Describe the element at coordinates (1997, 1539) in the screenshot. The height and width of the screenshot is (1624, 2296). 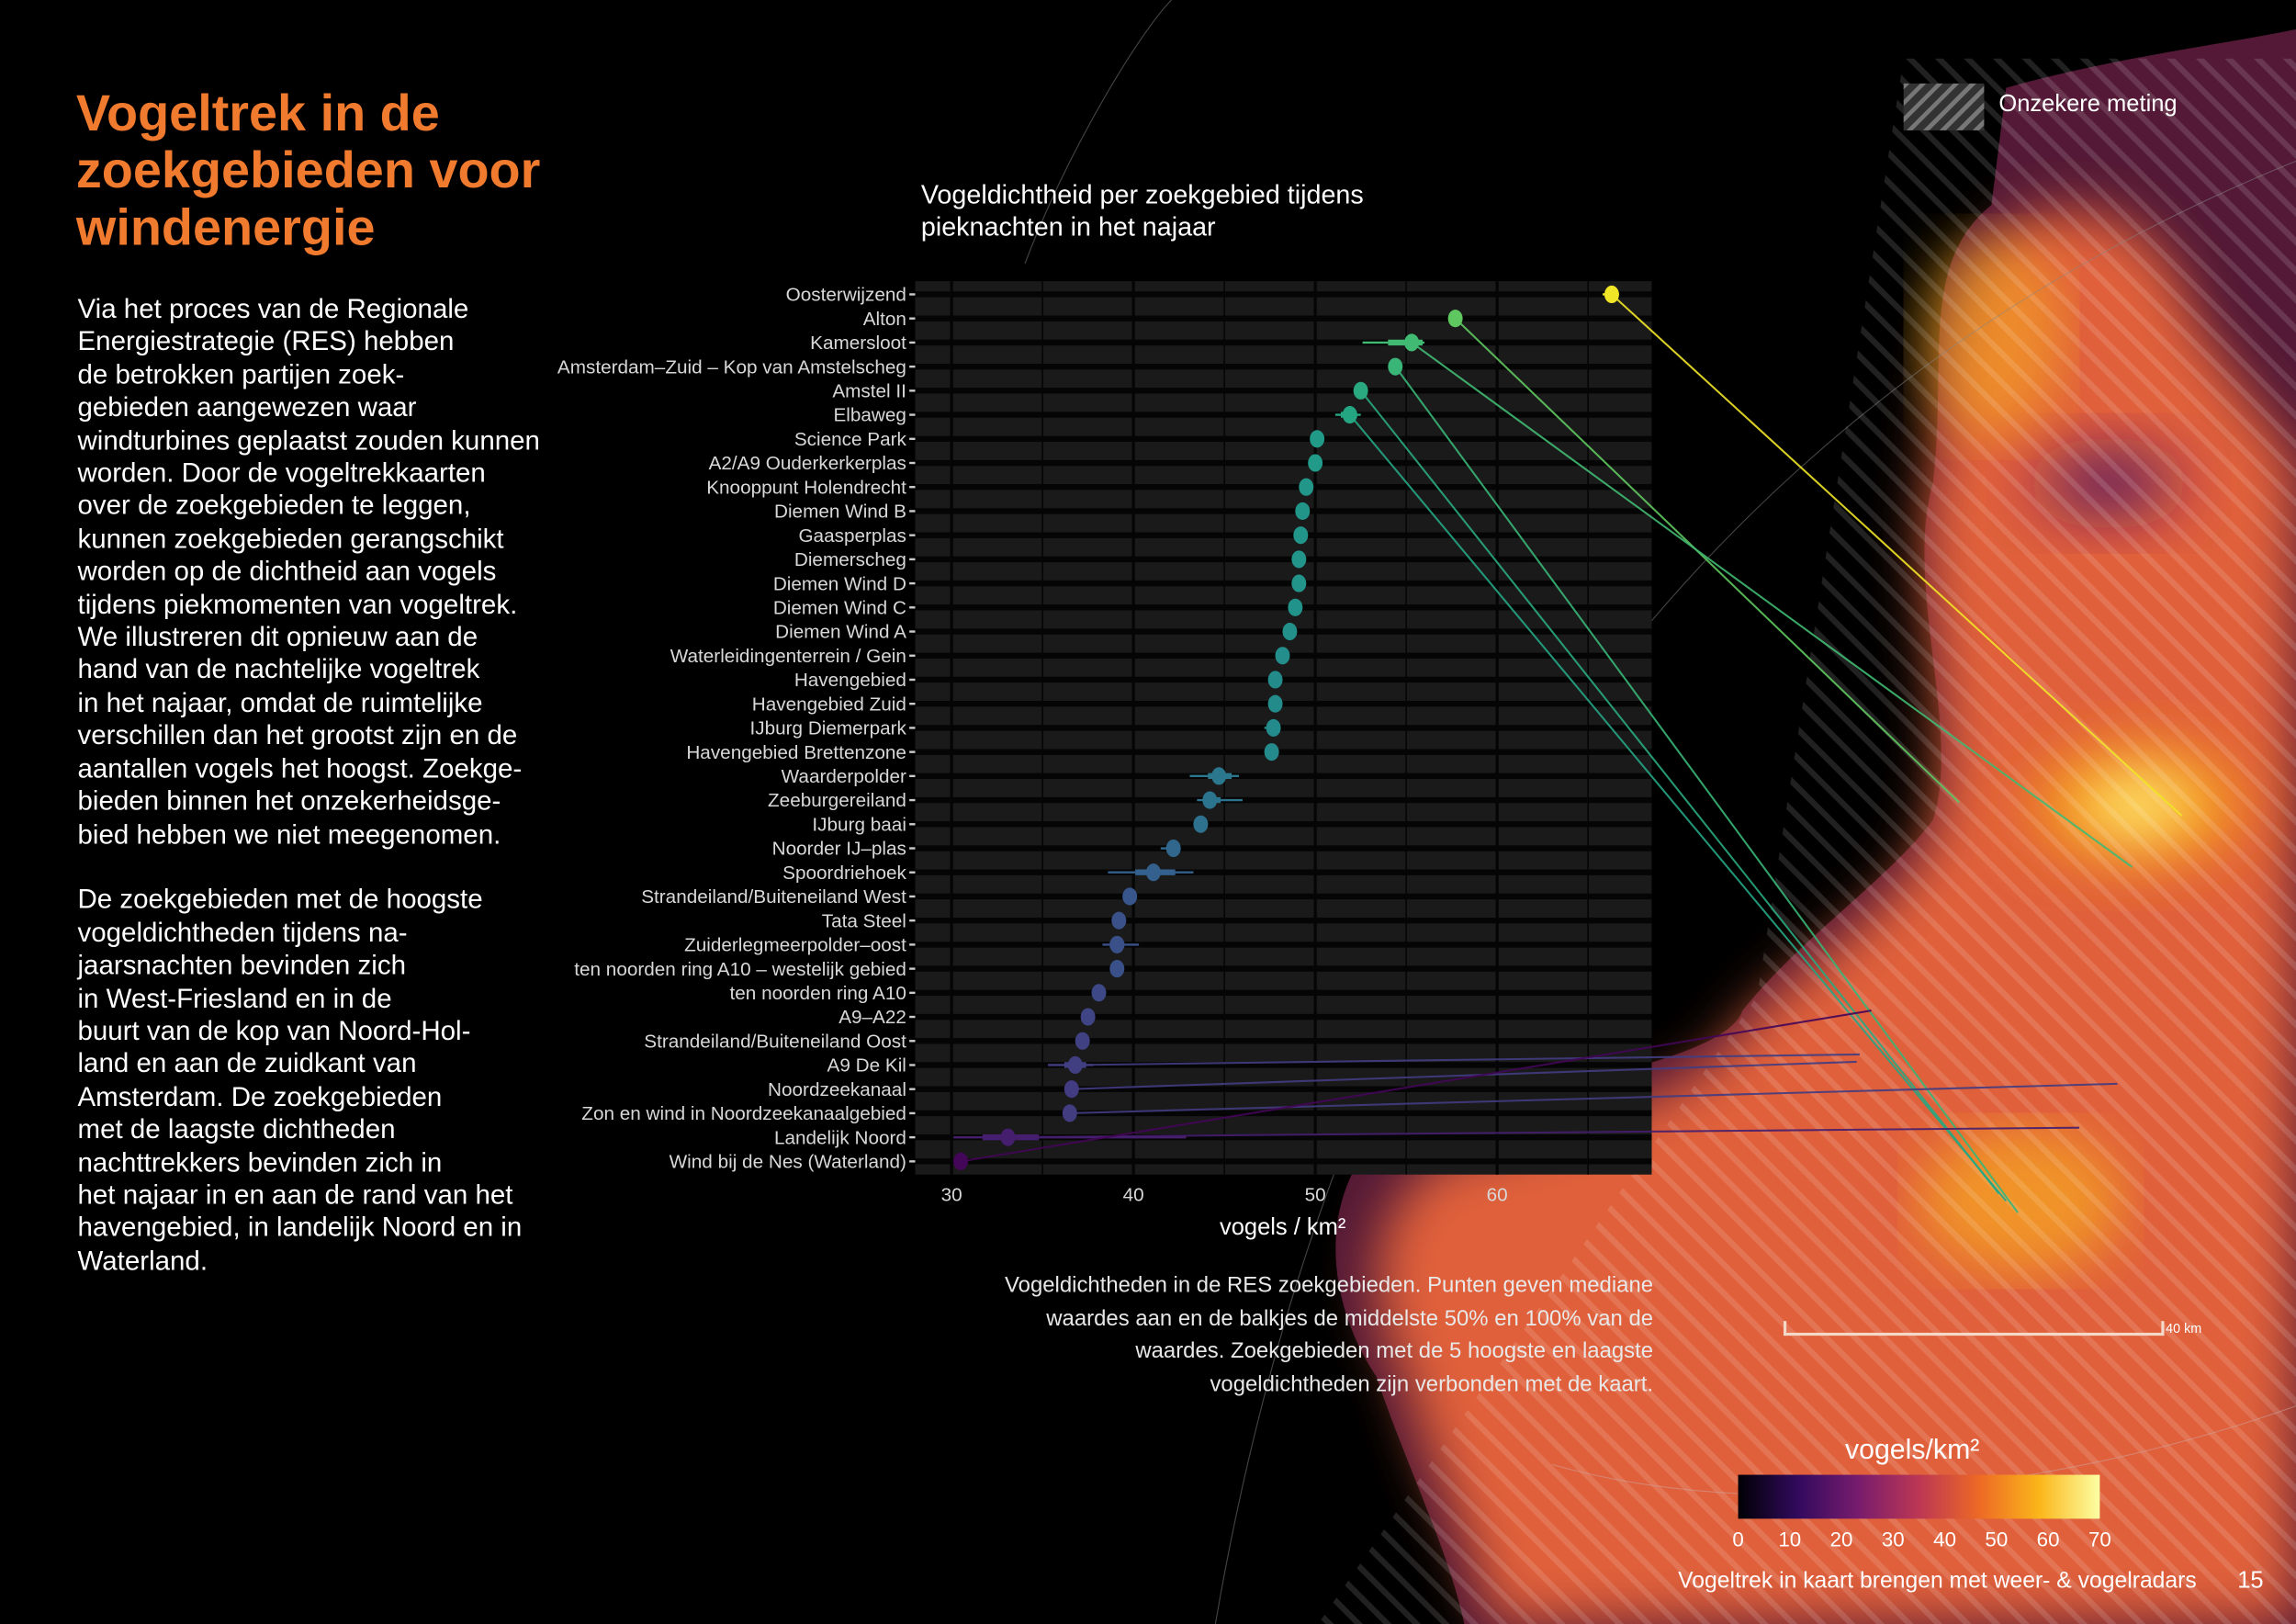
I see `colorbar-tick-label: 50` at that location.